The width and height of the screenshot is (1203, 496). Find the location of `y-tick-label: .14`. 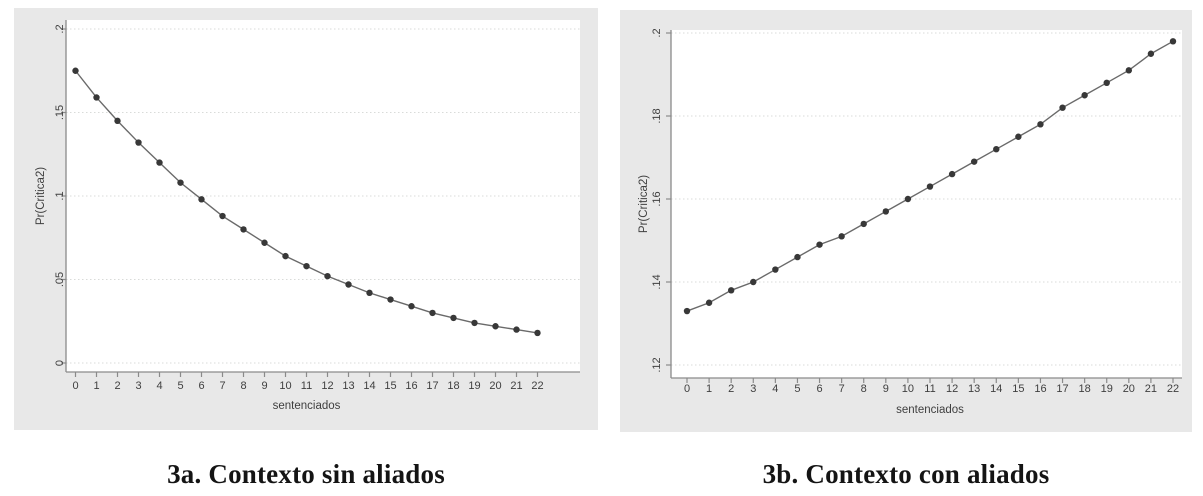

y-tick-label: .14 is located at coordinates (657, 281).